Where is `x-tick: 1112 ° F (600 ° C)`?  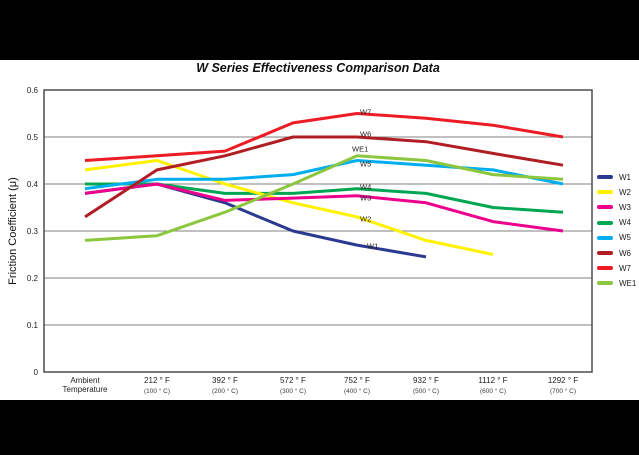
x-tick: 1112 ° F (600 ° C) is located at coordinates (493, 386).